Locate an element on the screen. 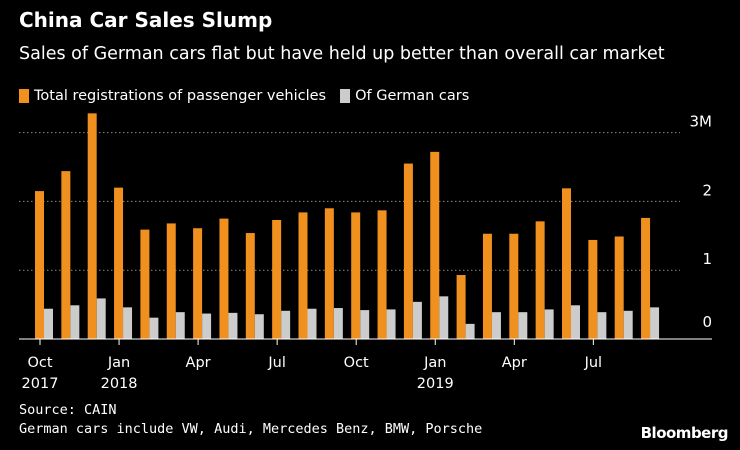 The width and height of the screenshot is (740, 450). x-tick-label-21: Jul is located at coordinates (593, 363).